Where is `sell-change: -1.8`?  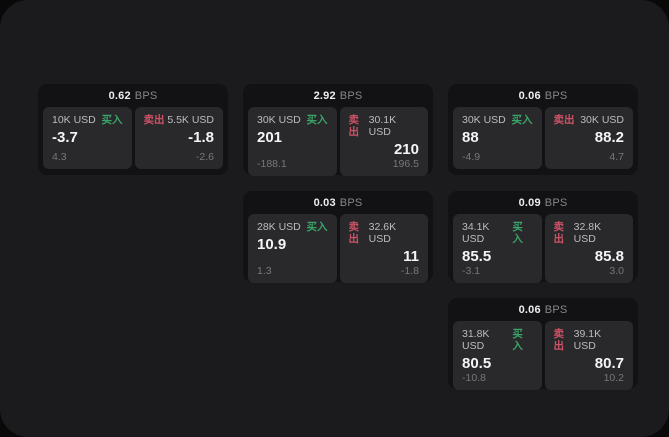 sell-change: -1.8 is located at coordinates (409, 271).